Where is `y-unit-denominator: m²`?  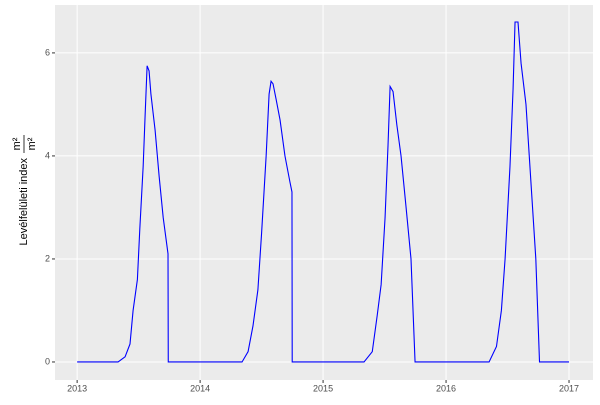 y-unit-denominator: m² is located at coordinates (32, 143).